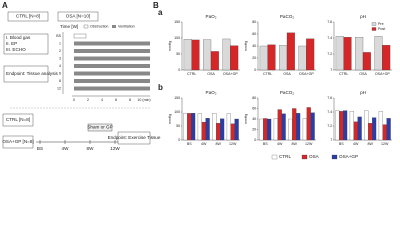 This screenshot has height=240, width=400. Describe the element at coordinates (99, 127) in the screenshot. I see `treatment: Sham or GP` at that location.